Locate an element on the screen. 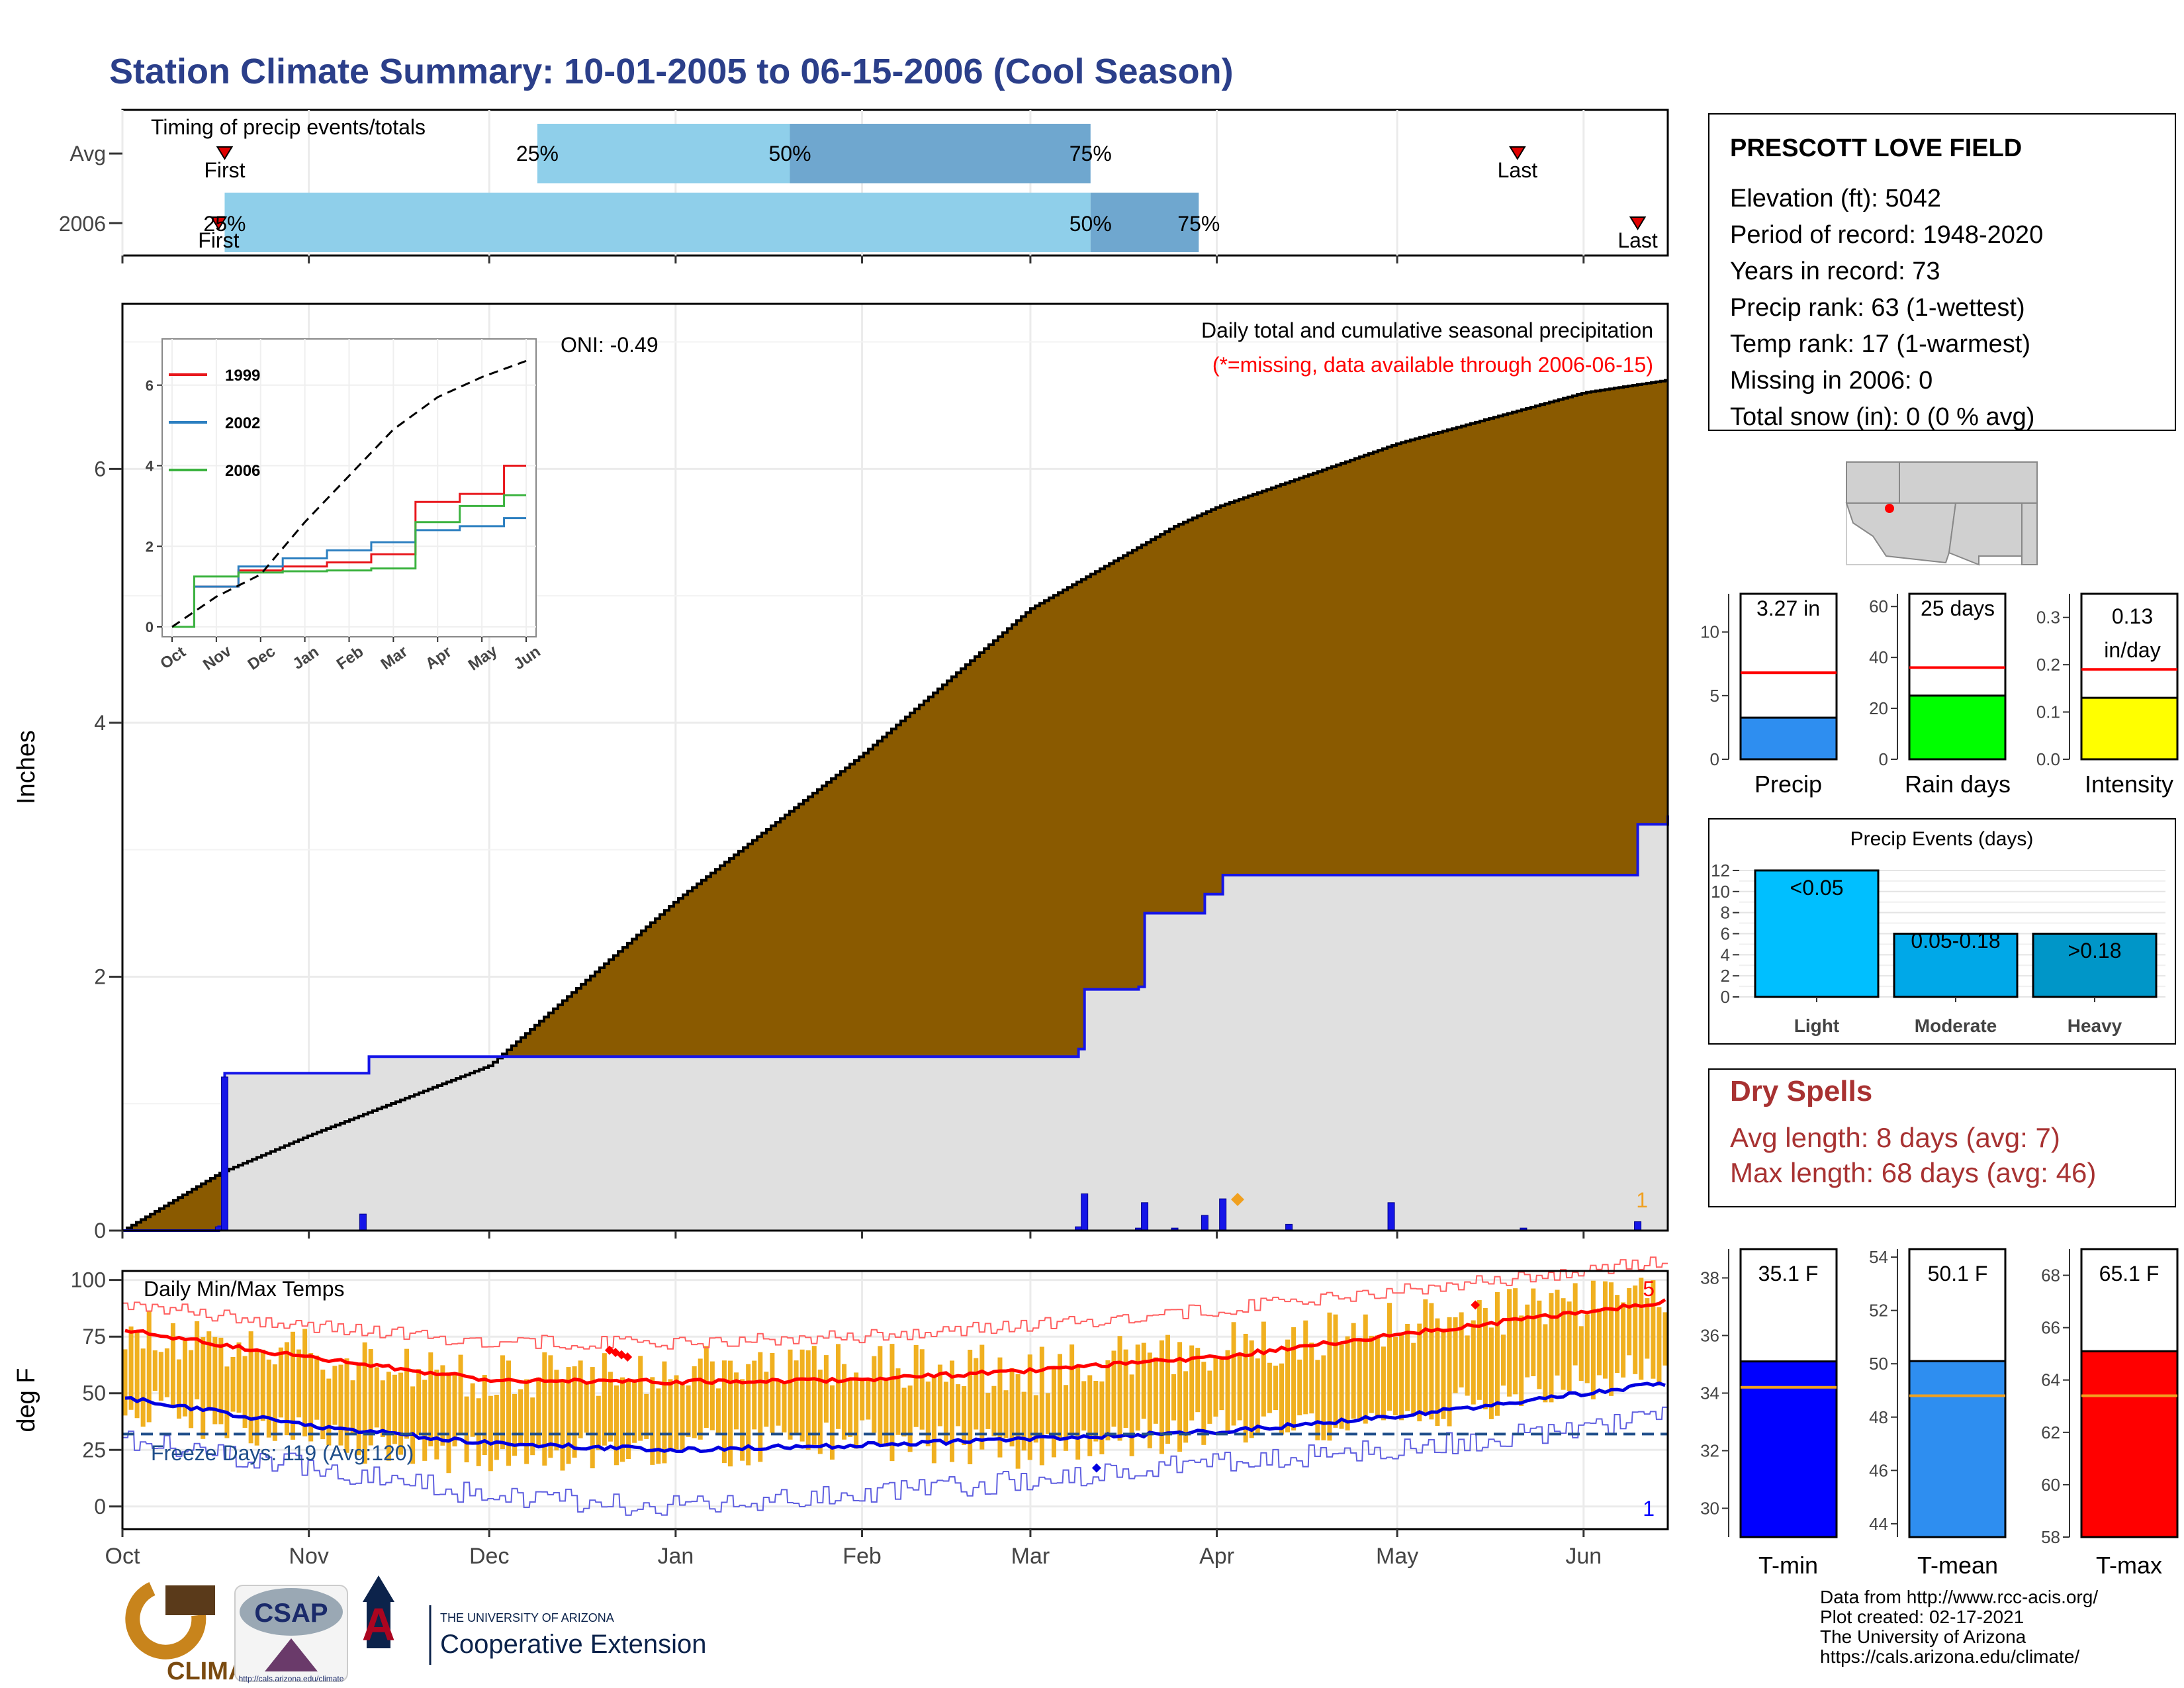 Image resolution: width=2184 pixels, height=1688 pixels. temp-t-mean-tick-label: 52 is located at coordinates (1878, 1311).